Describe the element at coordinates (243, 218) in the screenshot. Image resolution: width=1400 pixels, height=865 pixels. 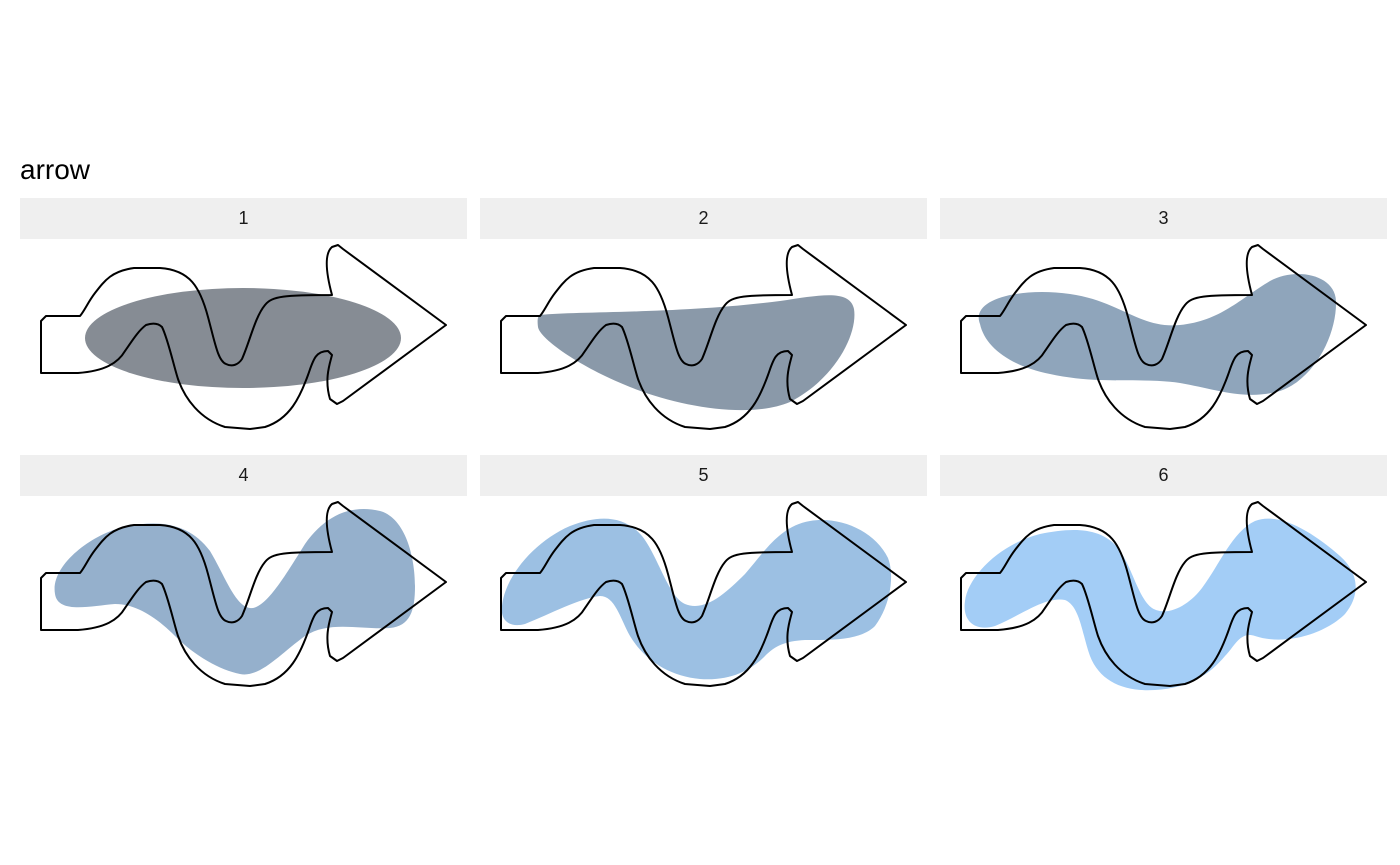
I see `strip-label: 1` at that location.